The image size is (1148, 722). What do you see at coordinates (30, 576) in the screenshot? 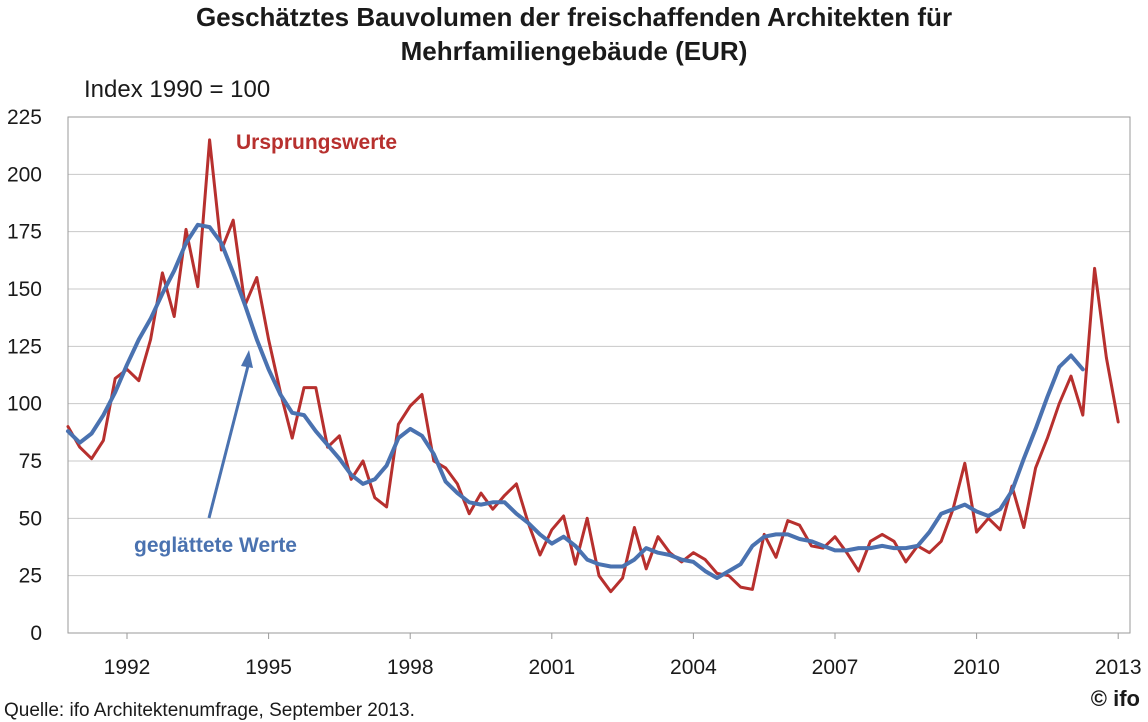
I see `y-tick-label: 25` at bounding box center [30, 576].